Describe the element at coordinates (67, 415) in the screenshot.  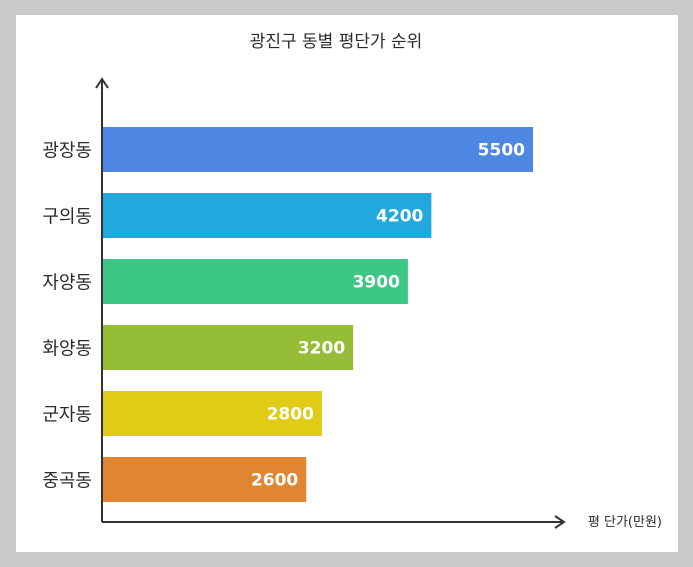
I see `category-label: 군자동` at that location.